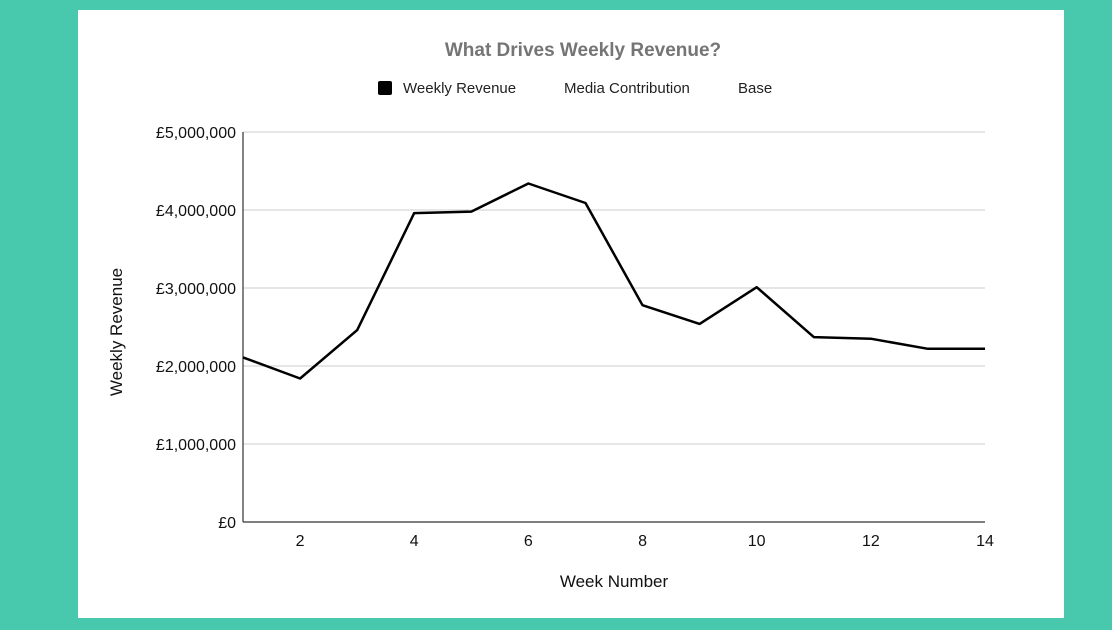 This screenshot has width=1112, height=630. I want to click on x-tick-label: 14, so click(985, 541).